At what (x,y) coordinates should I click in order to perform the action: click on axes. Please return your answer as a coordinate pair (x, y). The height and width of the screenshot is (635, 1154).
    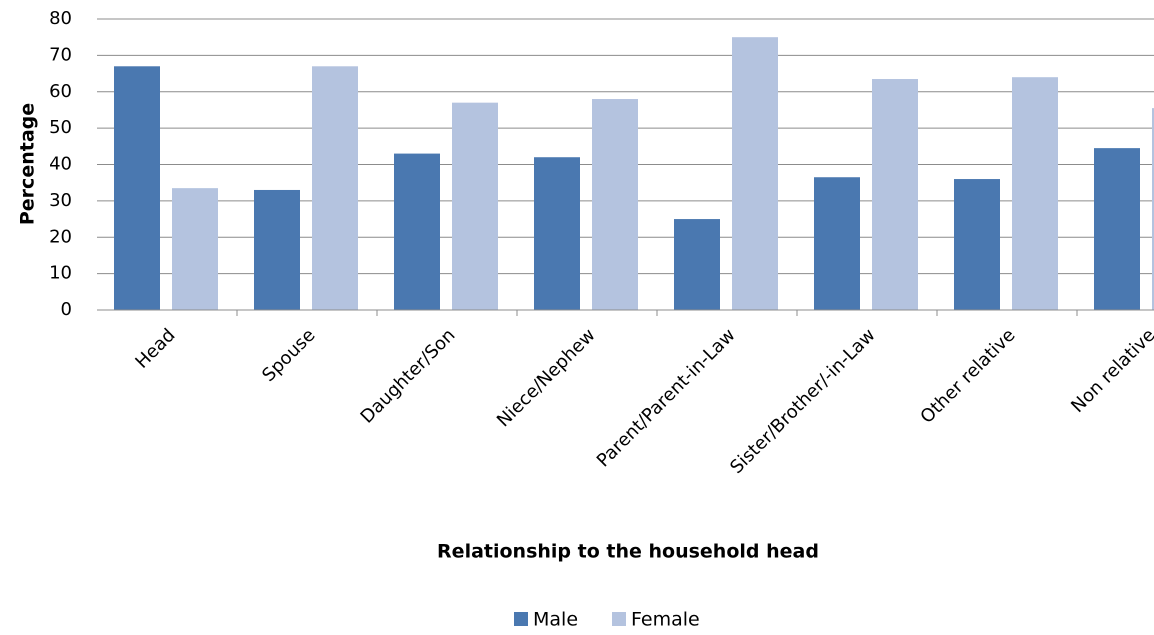
    Looking at the image, I should click on (625, 312).